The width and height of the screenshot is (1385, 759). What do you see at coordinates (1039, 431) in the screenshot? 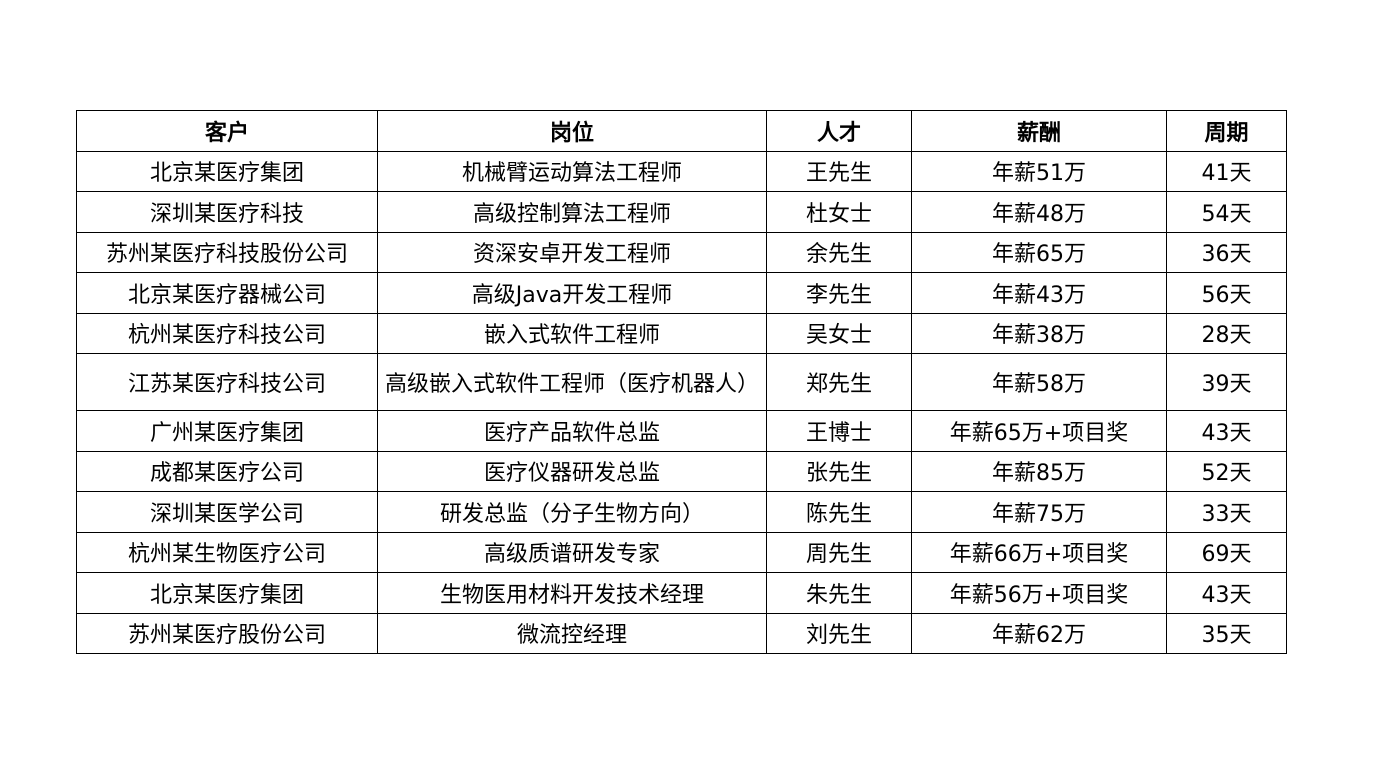
I see `salary-cell: 年薪65万+项目奖` at bounding box center [1039, 431].